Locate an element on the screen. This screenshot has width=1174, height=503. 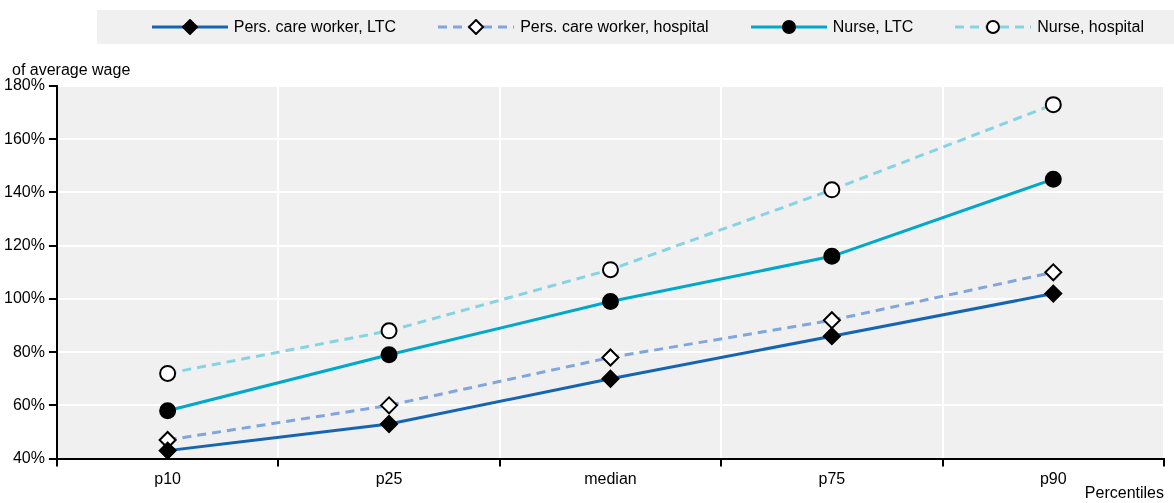
y-tick-label: 180% is located at coordinates (24, 85).